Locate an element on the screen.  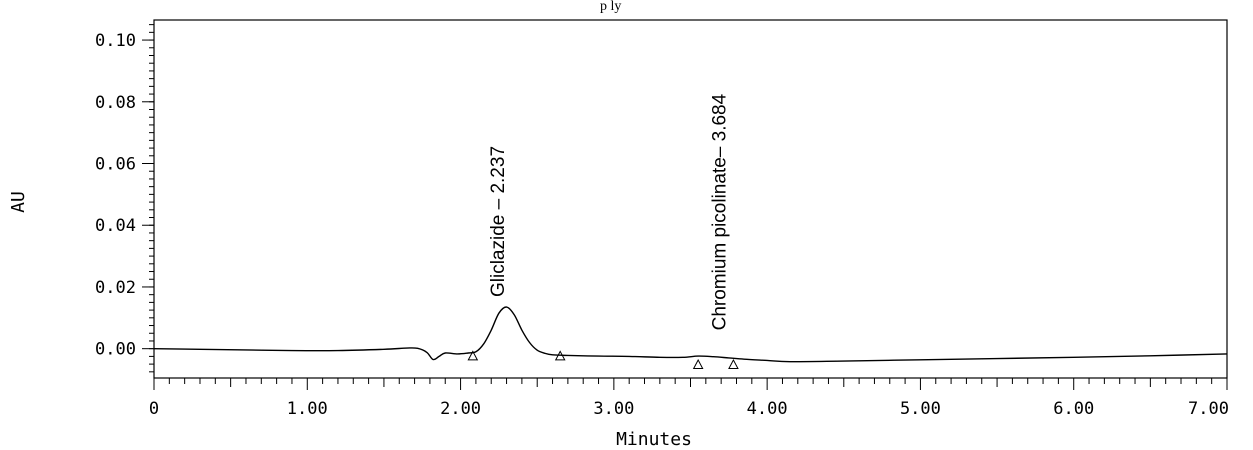
y-axis-ticks: 0.00 0.02 0.04 0.06 0.08 0.10 is located at coordinates (124, 198).